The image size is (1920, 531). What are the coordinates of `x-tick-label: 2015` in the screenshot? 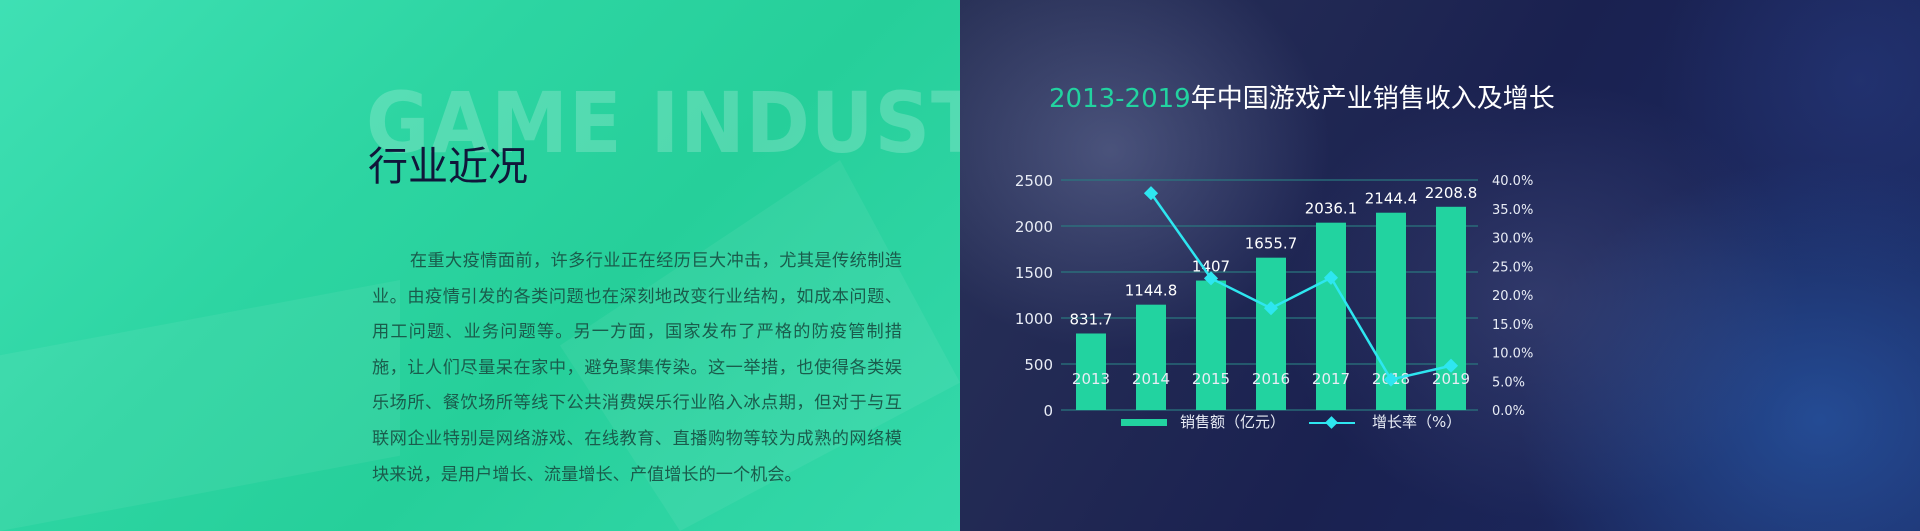 It's located at (1211, 379).